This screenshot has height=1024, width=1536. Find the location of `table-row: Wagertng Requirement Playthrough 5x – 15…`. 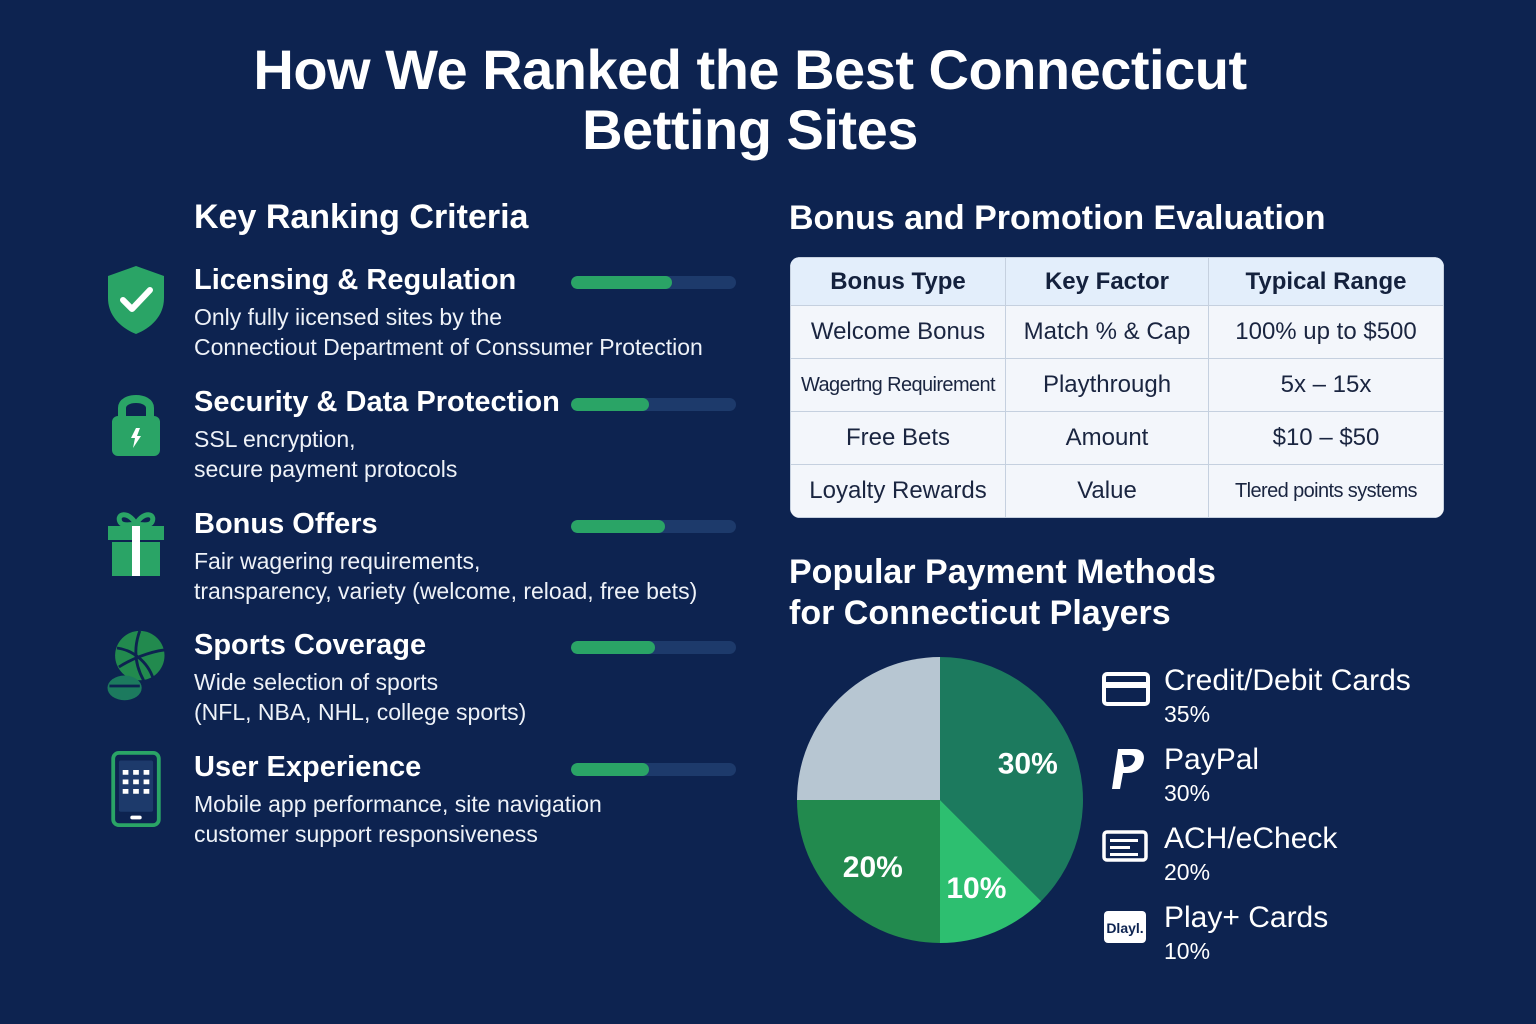

table-row: Wagertng Requirement Playthrough 5x – 15… is located at coordinates (1117, 385).